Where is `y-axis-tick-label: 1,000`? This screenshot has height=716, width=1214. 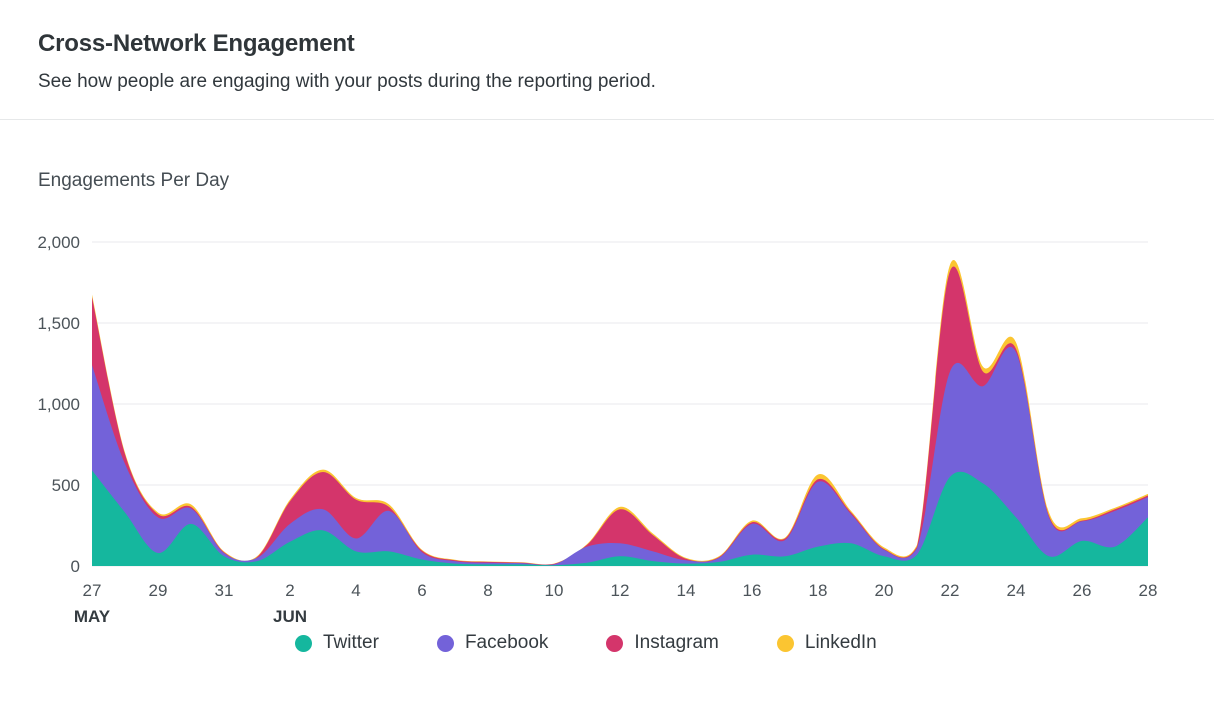
y-axis-tick-label: 1,000 is located at coordinates (59, 404).